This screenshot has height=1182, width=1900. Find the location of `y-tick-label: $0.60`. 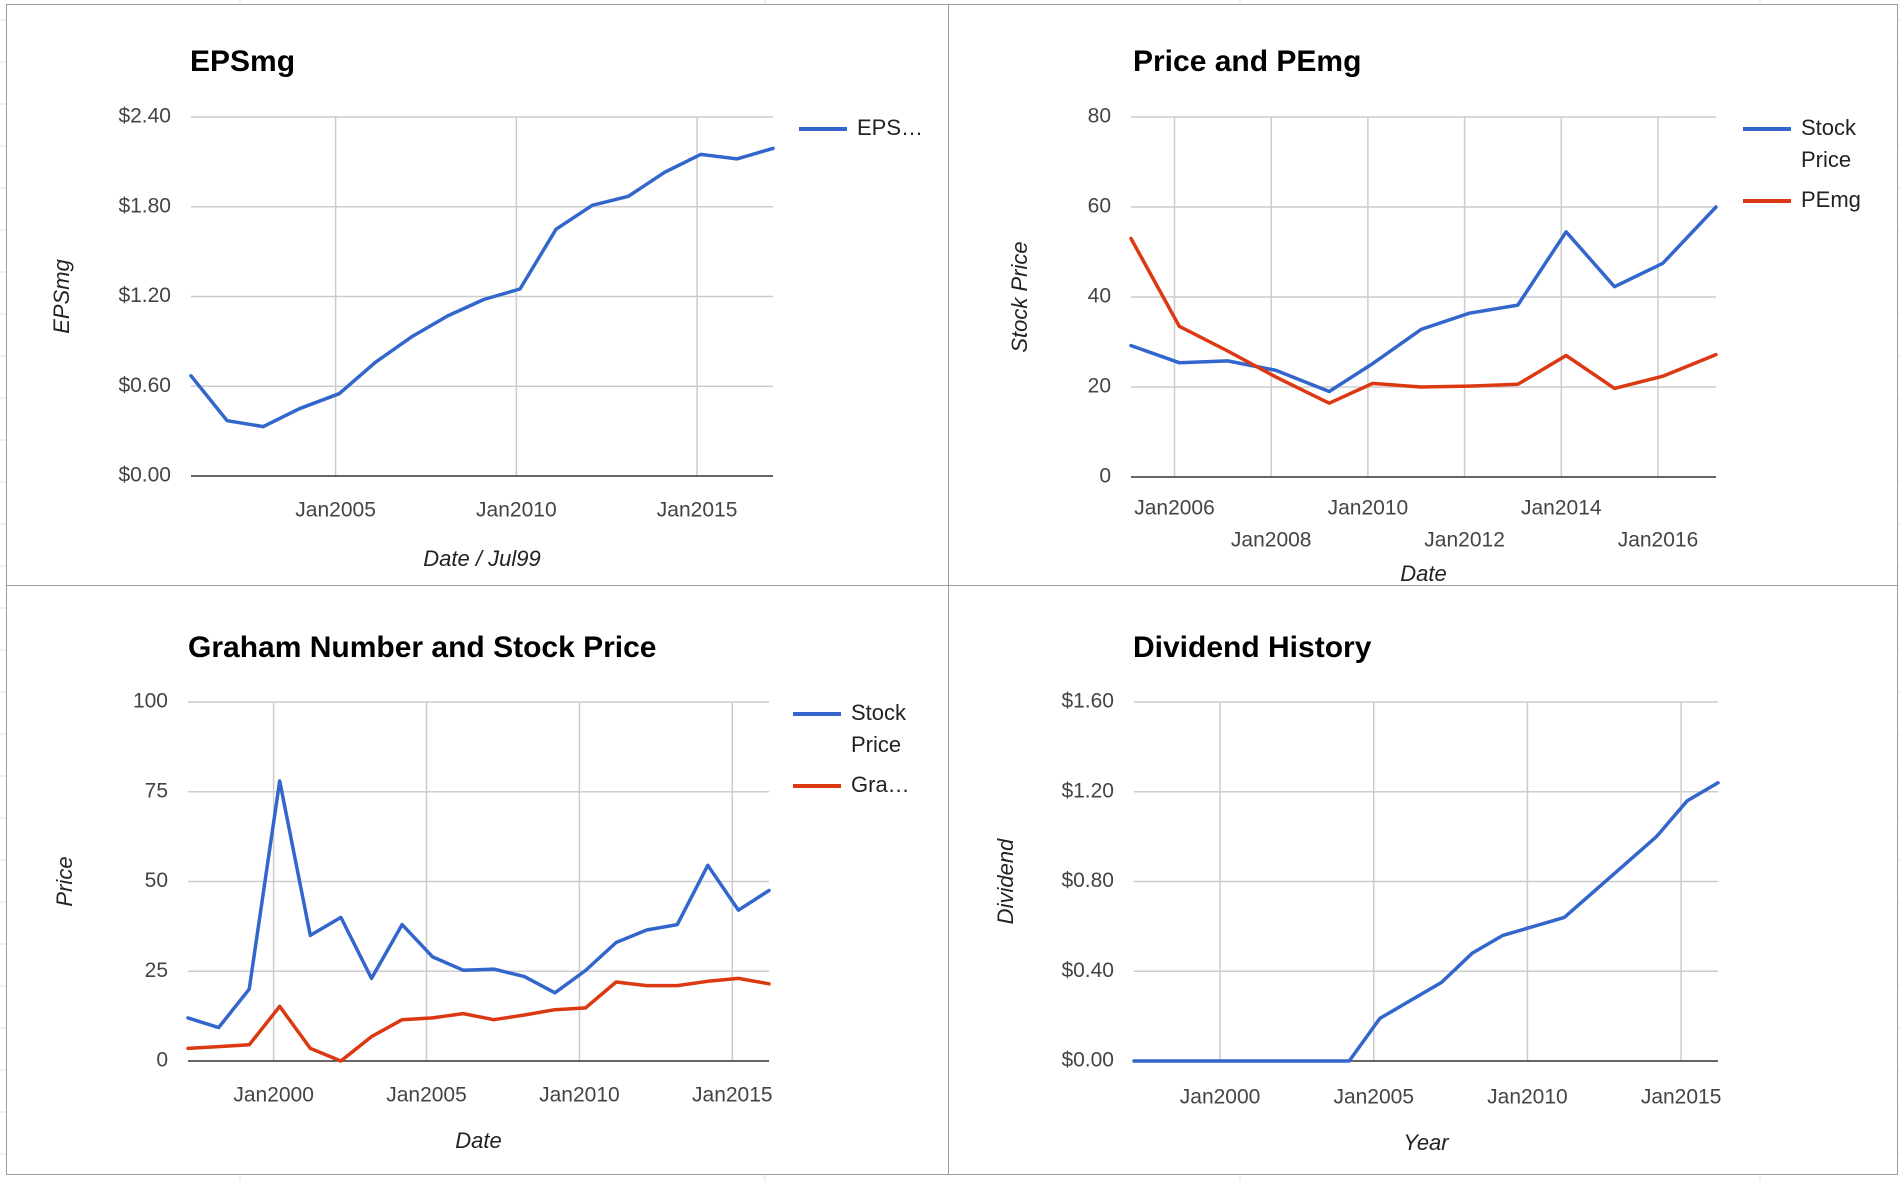

y-tick-label: $0.60 is located at coordinates (144, 385).